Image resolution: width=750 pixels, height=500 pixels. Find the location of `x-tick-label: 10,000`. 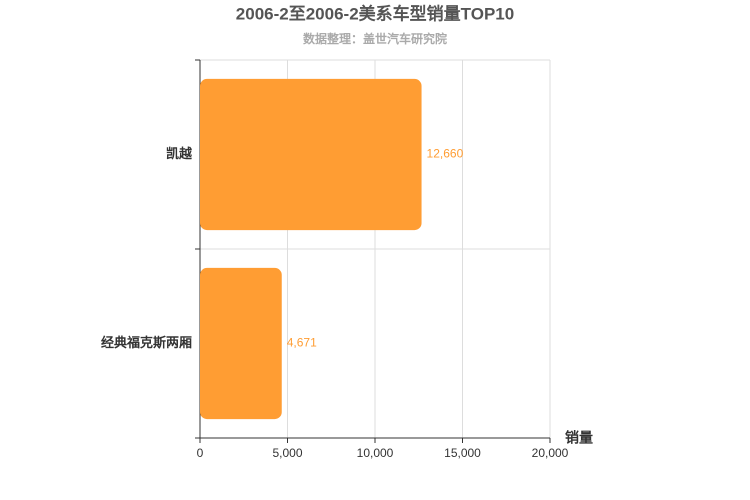

x-tick-label: 10,000 is located at coordinates (375, 453).